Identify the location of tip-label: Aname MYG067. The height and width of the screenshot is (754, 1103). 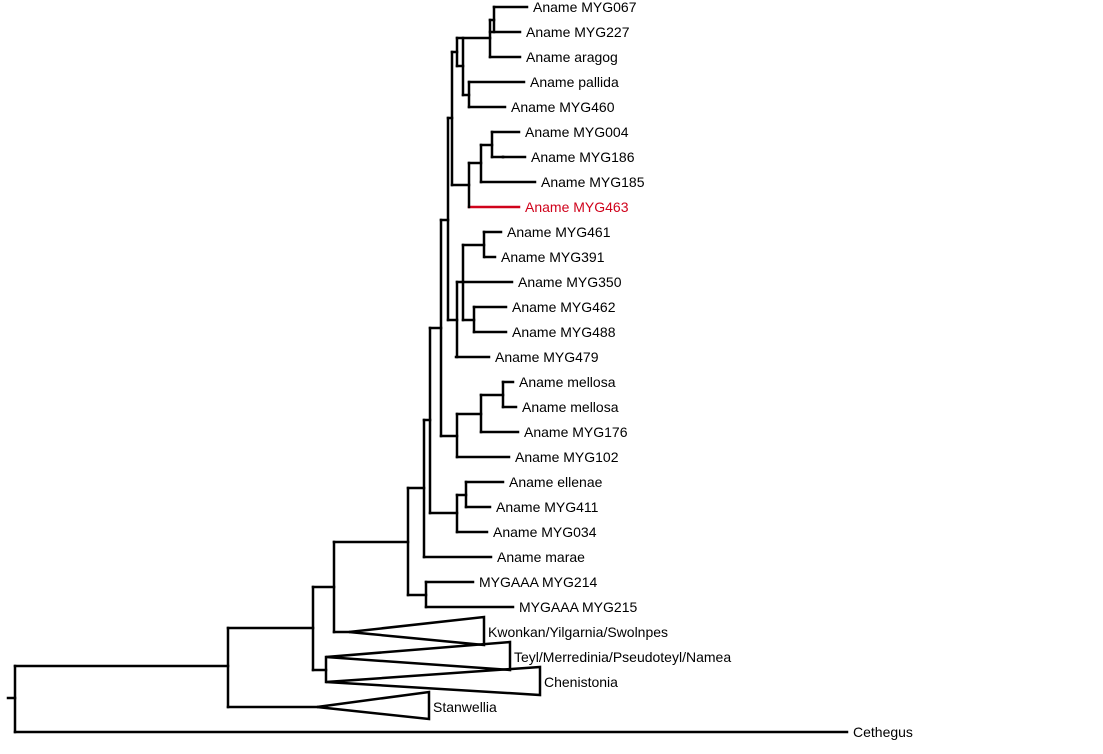
(585, 7).